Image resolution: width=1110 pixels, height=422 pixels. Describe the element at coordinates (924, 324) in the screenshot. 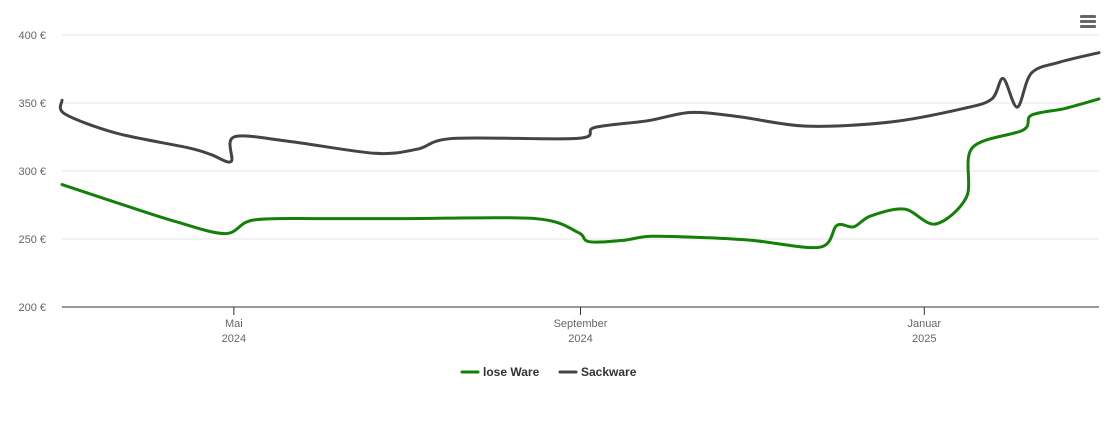

I see `x-tick-label: Januar` at that location.